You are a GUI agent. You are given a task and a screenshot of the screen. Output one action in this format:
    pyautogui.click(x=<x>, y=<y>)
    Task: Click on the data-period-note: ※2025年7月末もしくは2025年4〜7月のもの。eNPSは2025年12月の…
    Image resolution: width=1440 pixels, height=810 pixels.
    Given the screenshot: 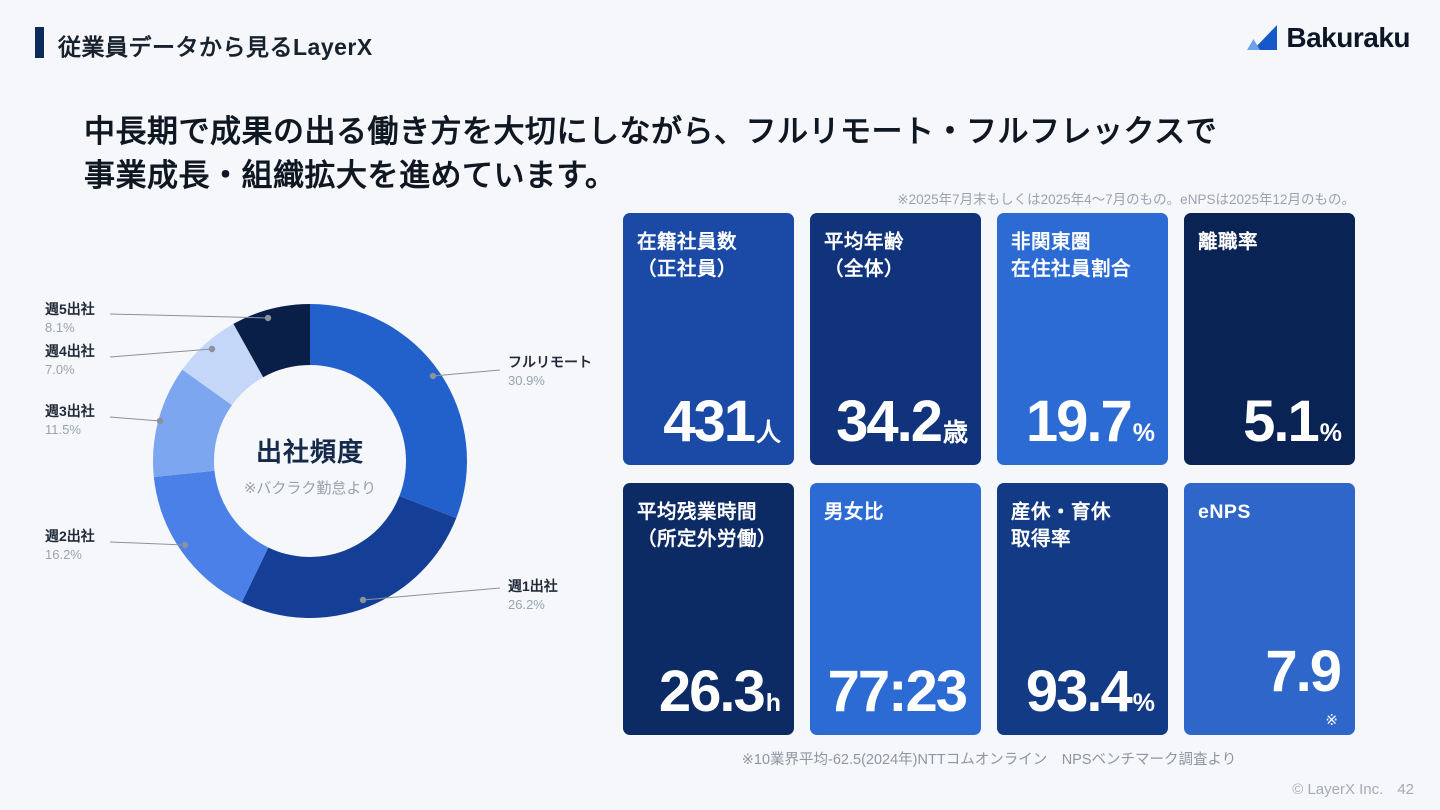 What is the action you would take?
    pyautogui.click(x=1126, y=199)
    